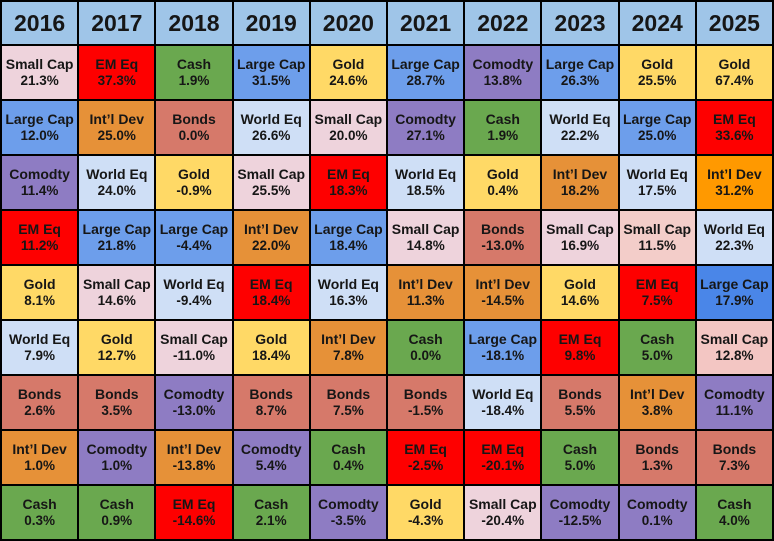 This screenshot has height=541, width=774. I want to click on asset-cell: Small Cap 21.3%, so click(40, 72).